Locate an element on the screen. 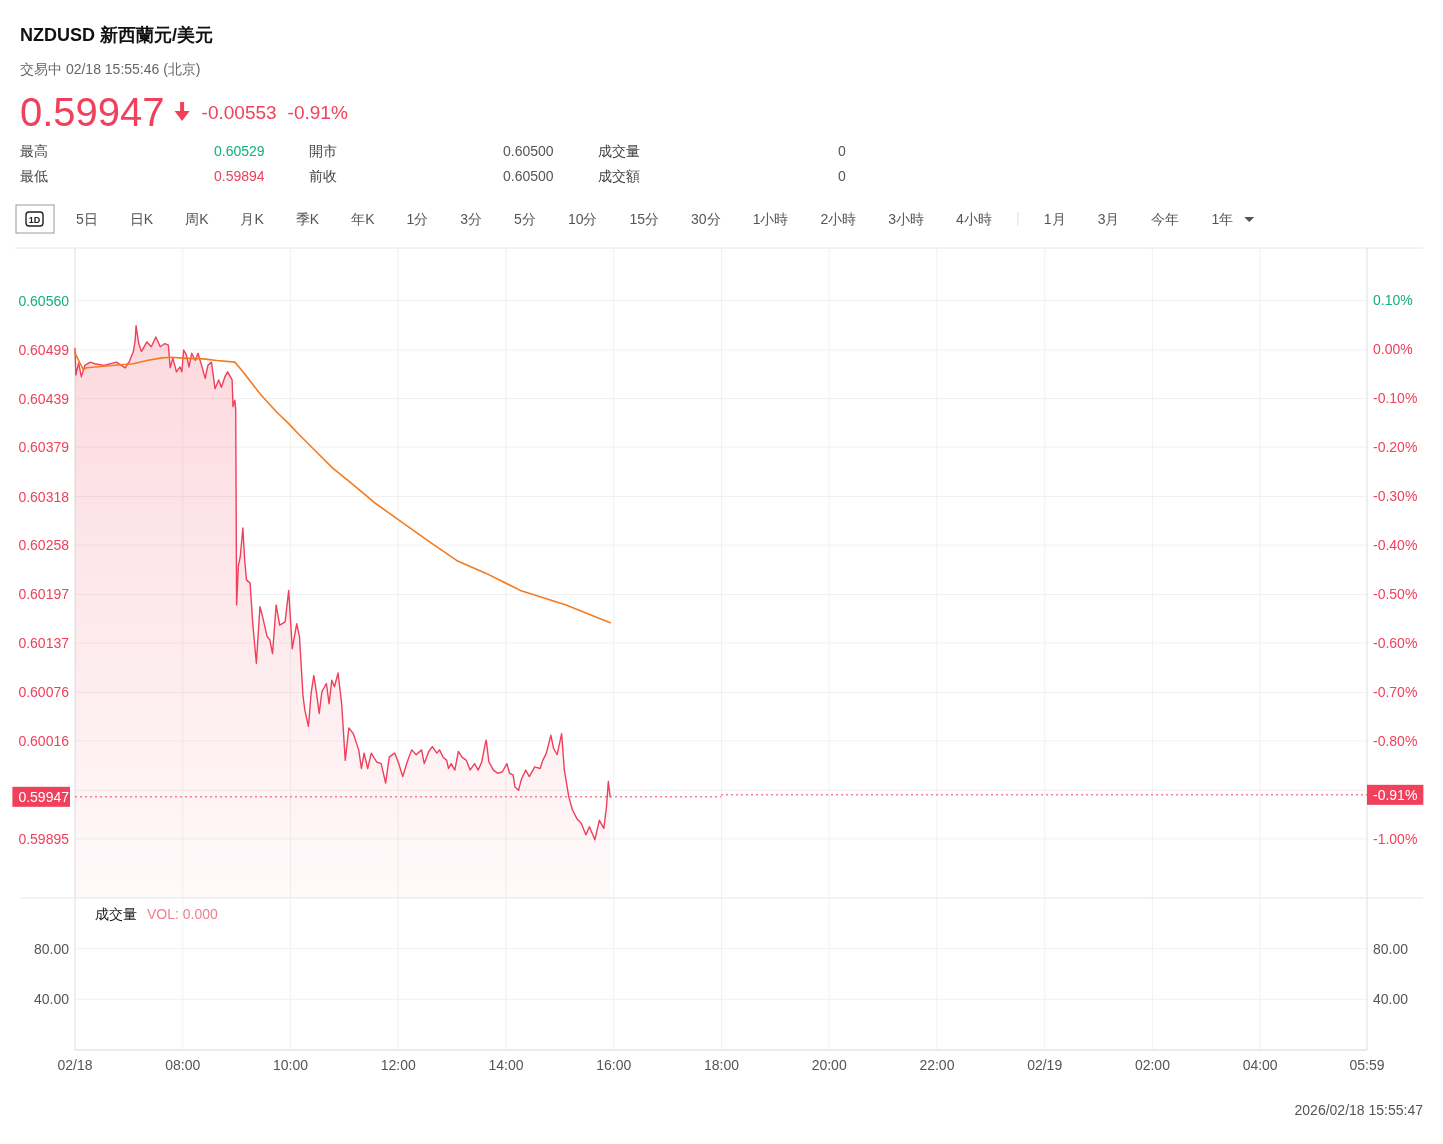 The width and height of the screenshot is (1443, 1144). ytick: 0.60439 is located at coordinates (43, 398).